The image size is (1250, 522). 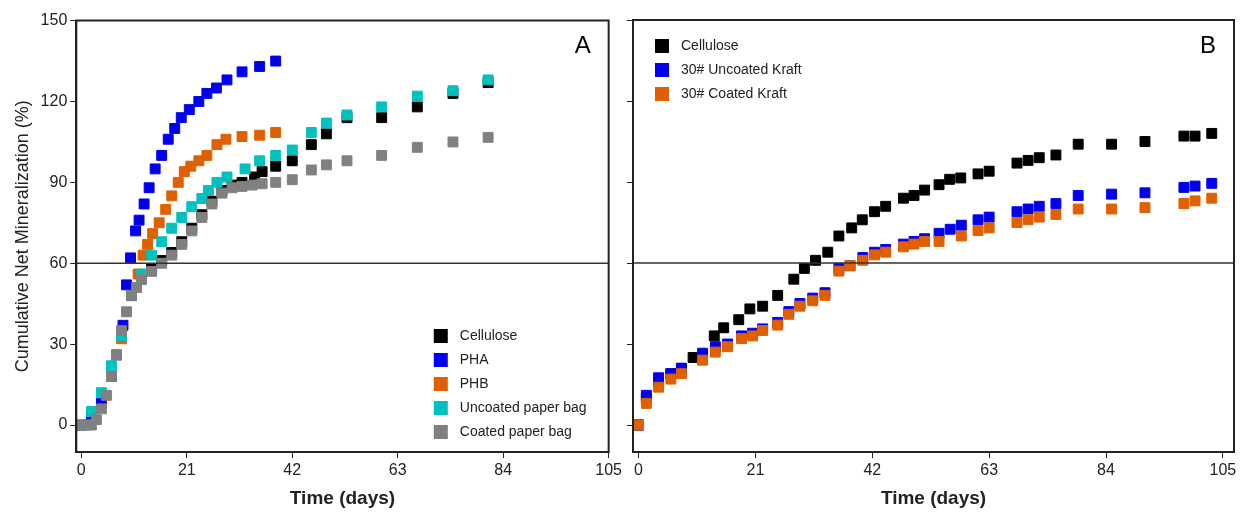 What do you see at coordinates (523, 406) in the screenshot?
I see `legend-label: Uncoated paper bag` at bounding box center [523, 406].